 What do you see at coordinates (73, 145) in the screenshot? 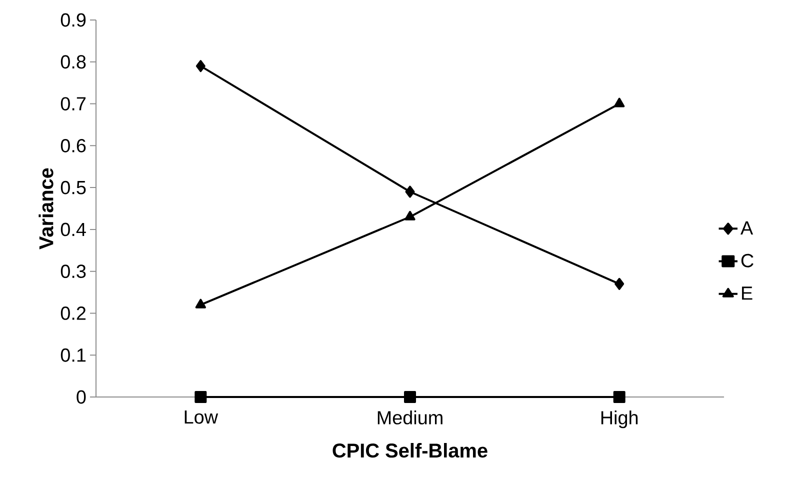
I see `y-tick-label: 0.6` at bounding box center [73, 145].